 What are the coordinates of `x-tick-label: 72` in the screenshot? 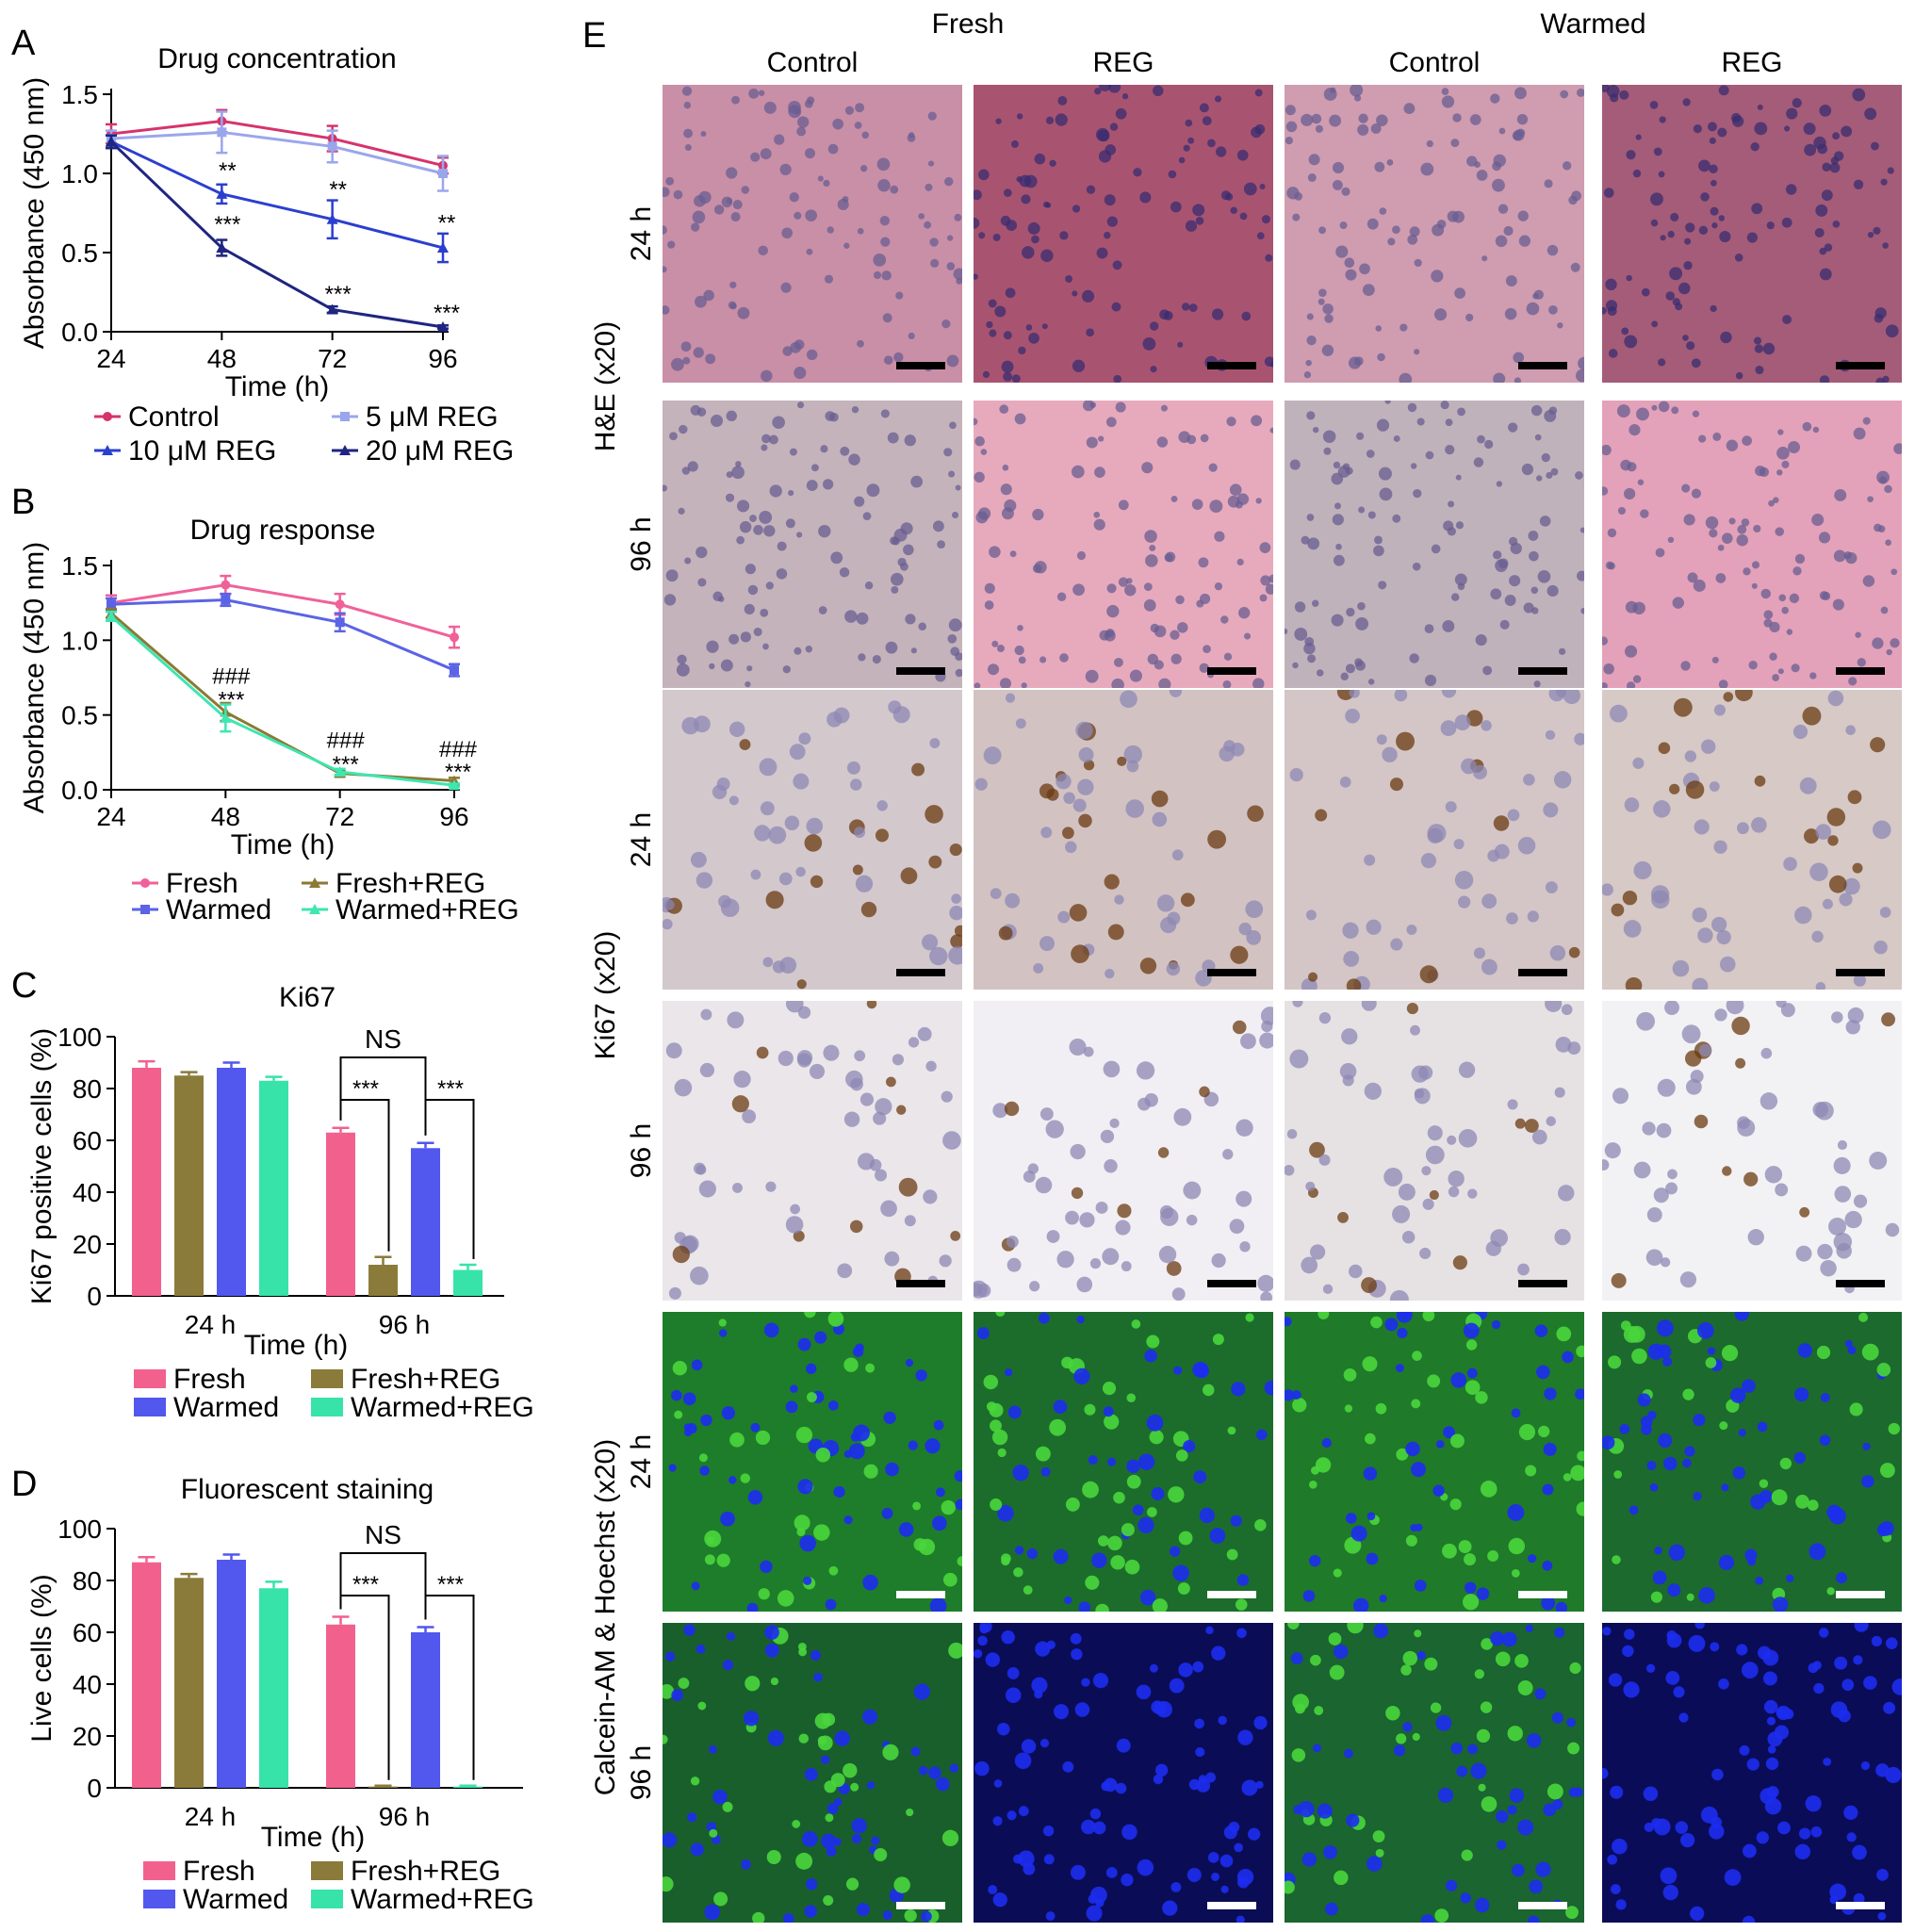 It's located at (339, 816).